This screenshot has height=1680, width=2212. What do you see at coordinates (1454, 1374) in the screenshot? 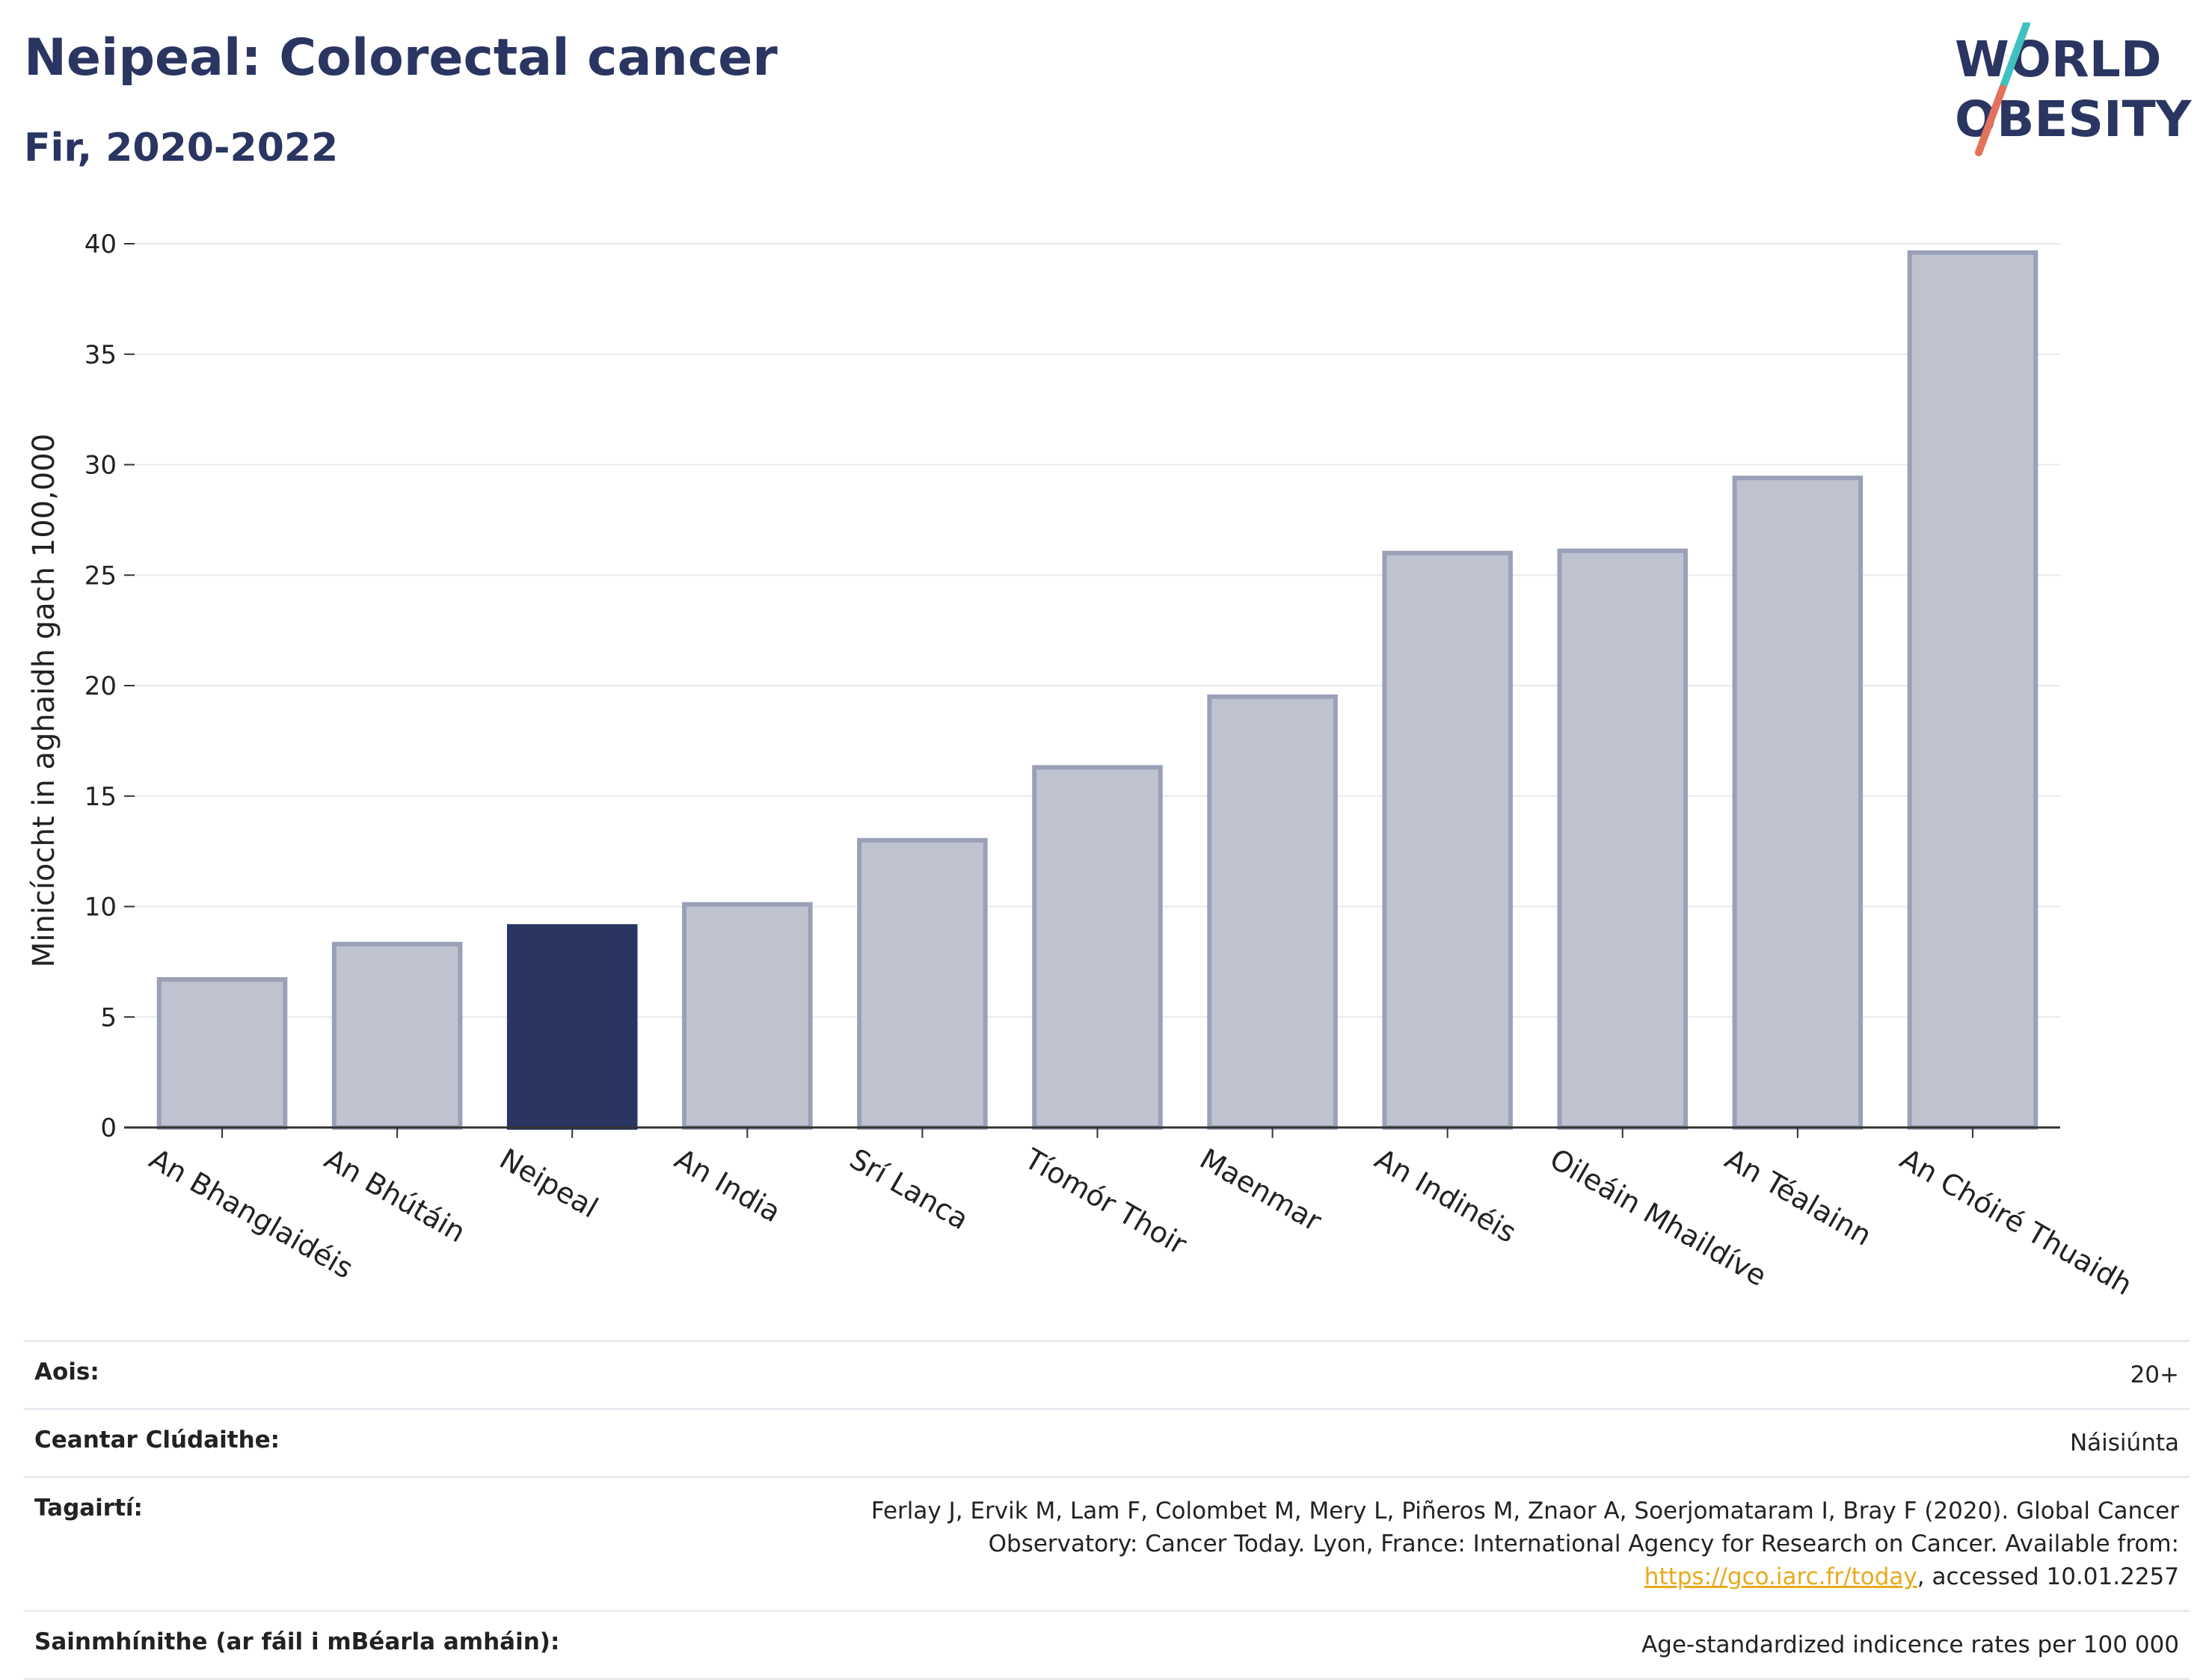
I see `age-value: 20+` at bounding box center [1454, 1374].